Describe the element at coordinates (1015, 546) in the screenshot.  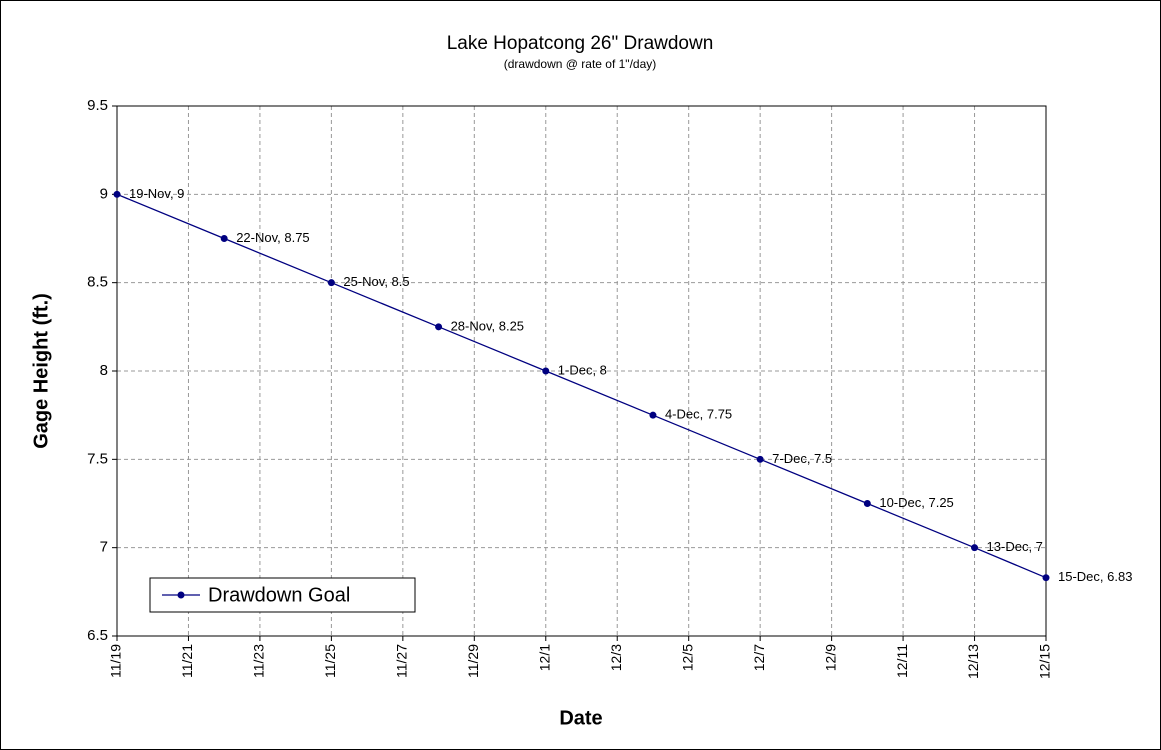
I see `data-label: 13-Dec, 7` at that location.